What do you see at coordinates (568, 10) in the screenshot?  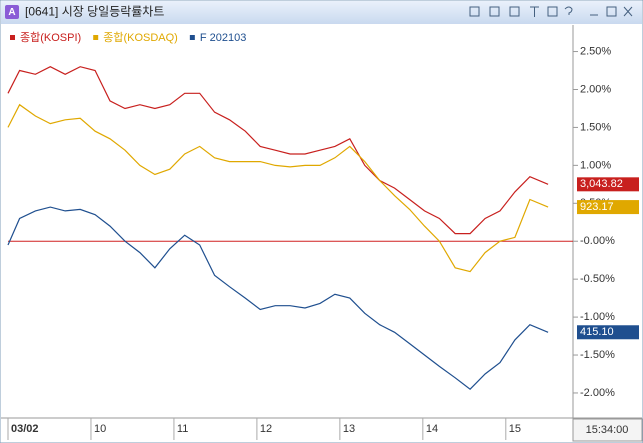 I see `help-button` at bounding box center [568, 10].